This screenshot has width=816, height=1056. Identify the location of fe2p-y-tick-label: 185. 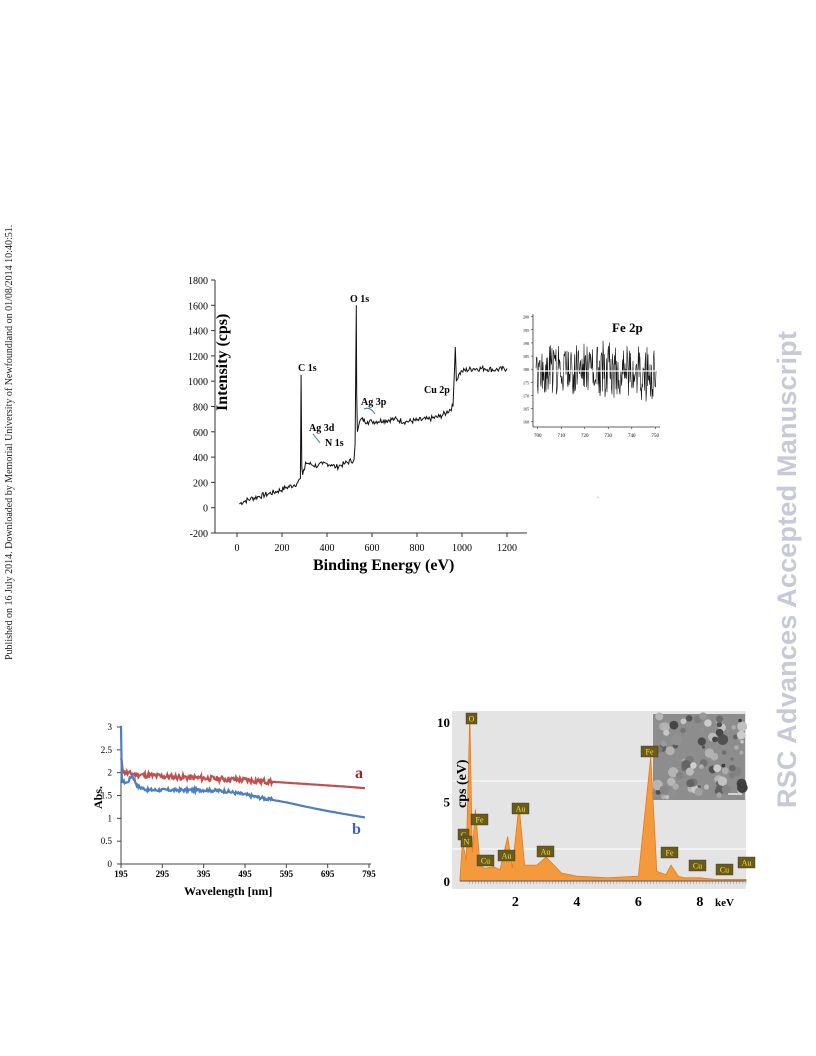
(526, 356).